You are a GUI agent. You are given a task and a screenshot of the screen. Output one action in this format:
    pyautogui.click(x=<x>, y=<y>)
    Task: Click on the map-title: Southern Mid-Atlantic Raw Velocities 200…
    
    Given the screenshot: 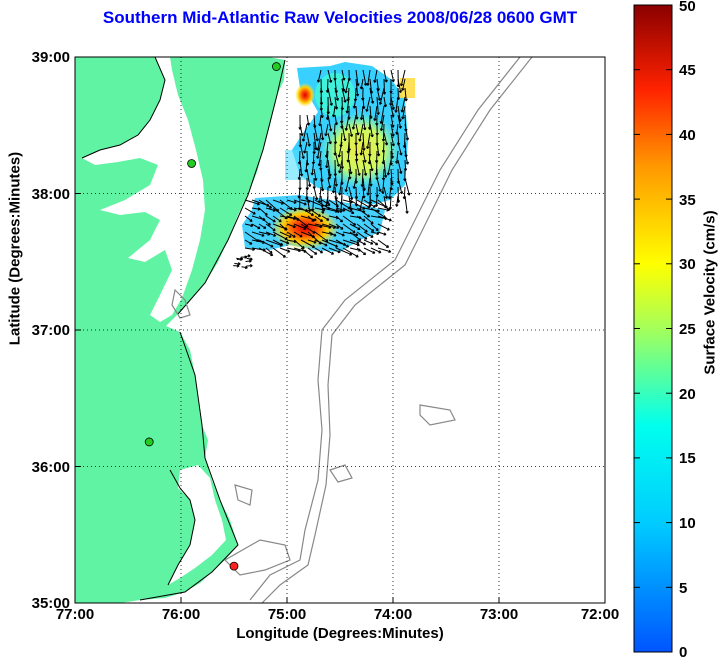 What is the action you would take?
    pyautogui.click(x=340, y=17)
    